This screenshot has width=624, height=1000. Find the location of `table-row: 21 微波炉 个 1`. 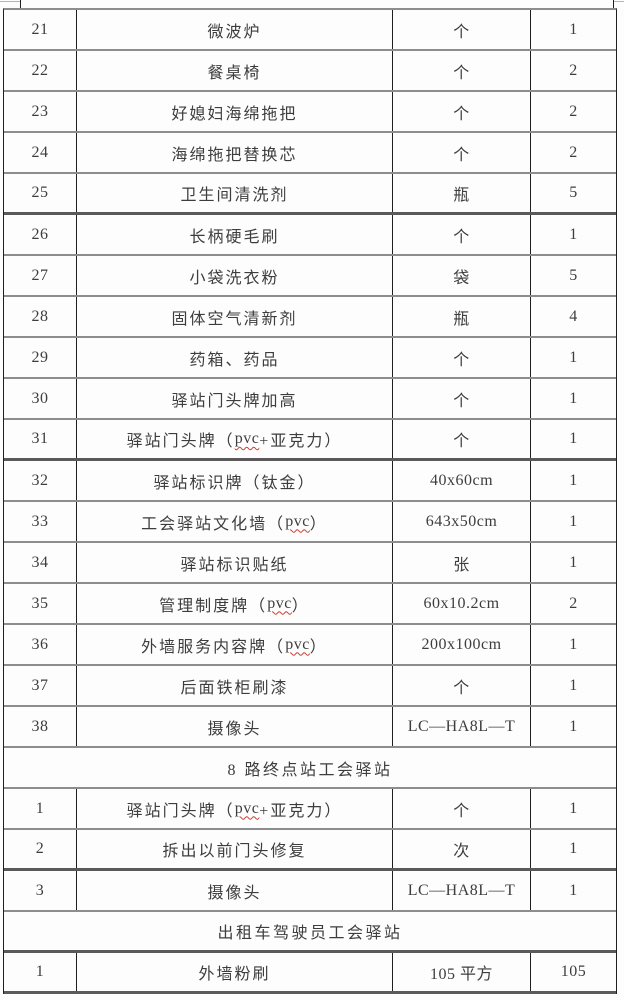

table-row: 21 微波炉 个 1 is located at coordinates (310, 30).